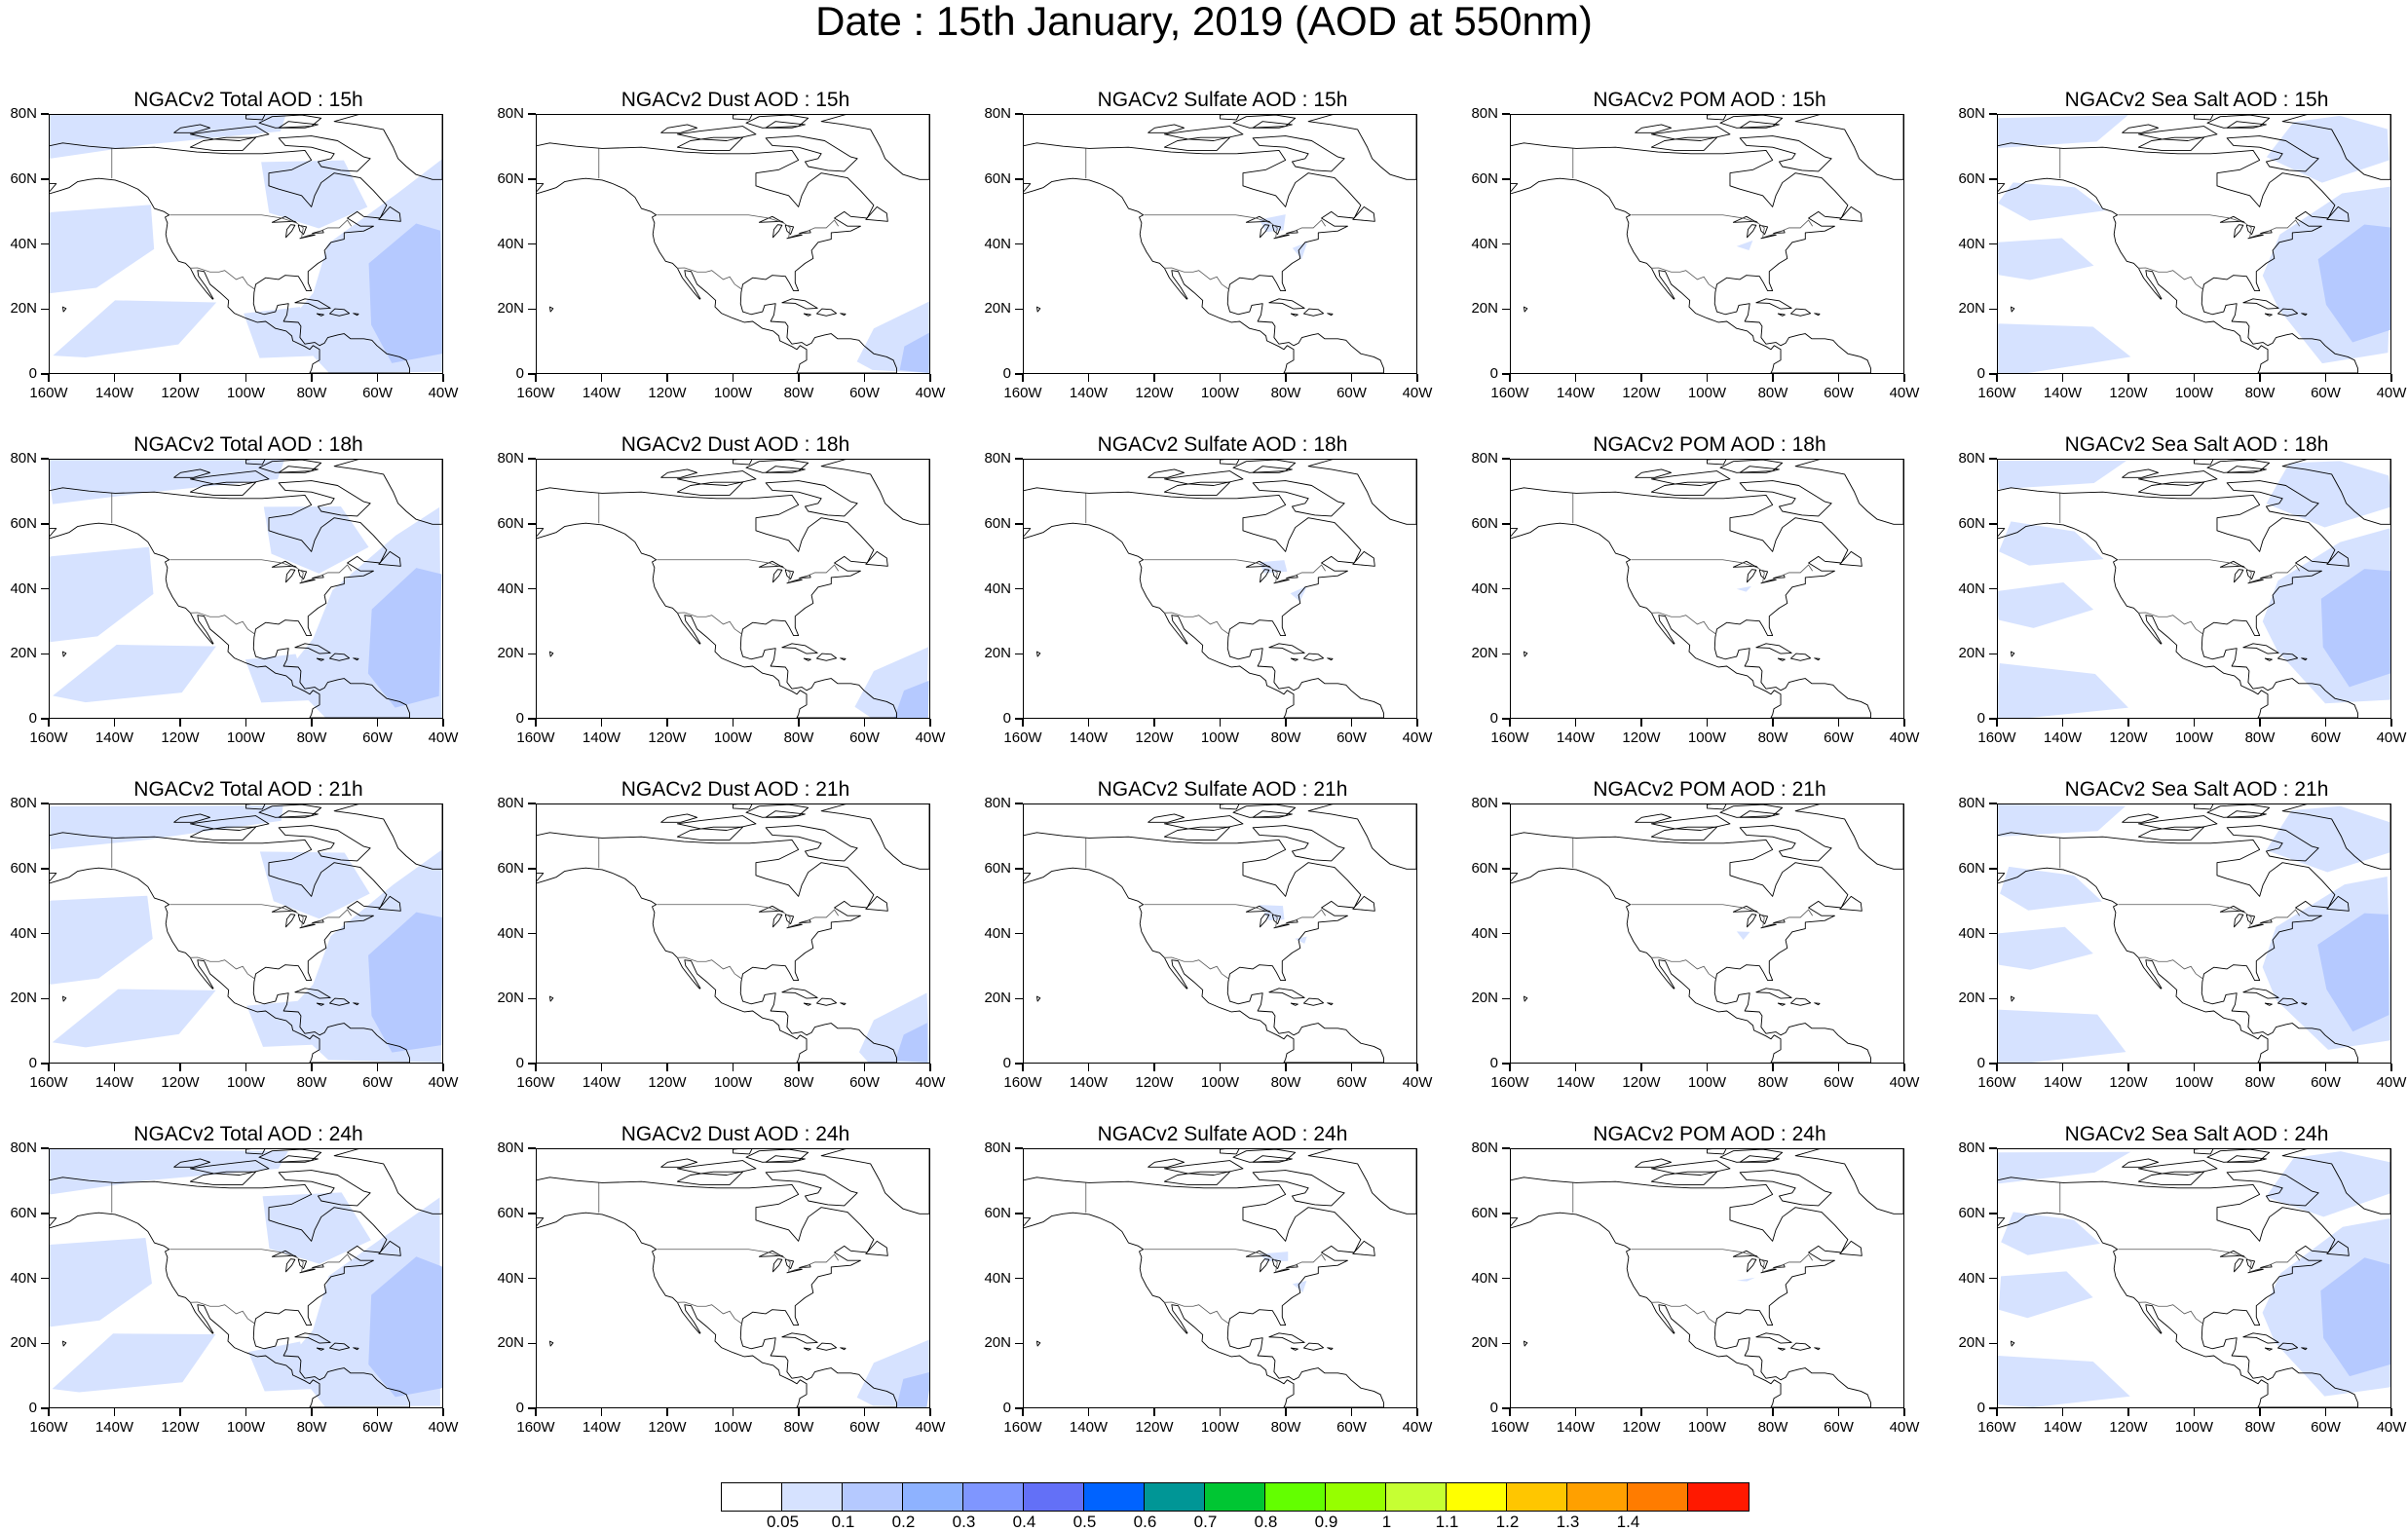 Image resolution: width=2408 pixels, height=1532 pixels. What do you see at coordinates (735, 1134) in the screenshot?
I see `panel-title: NGACv2 Dust AOD : 24h` at bounding box center [735, 1134].